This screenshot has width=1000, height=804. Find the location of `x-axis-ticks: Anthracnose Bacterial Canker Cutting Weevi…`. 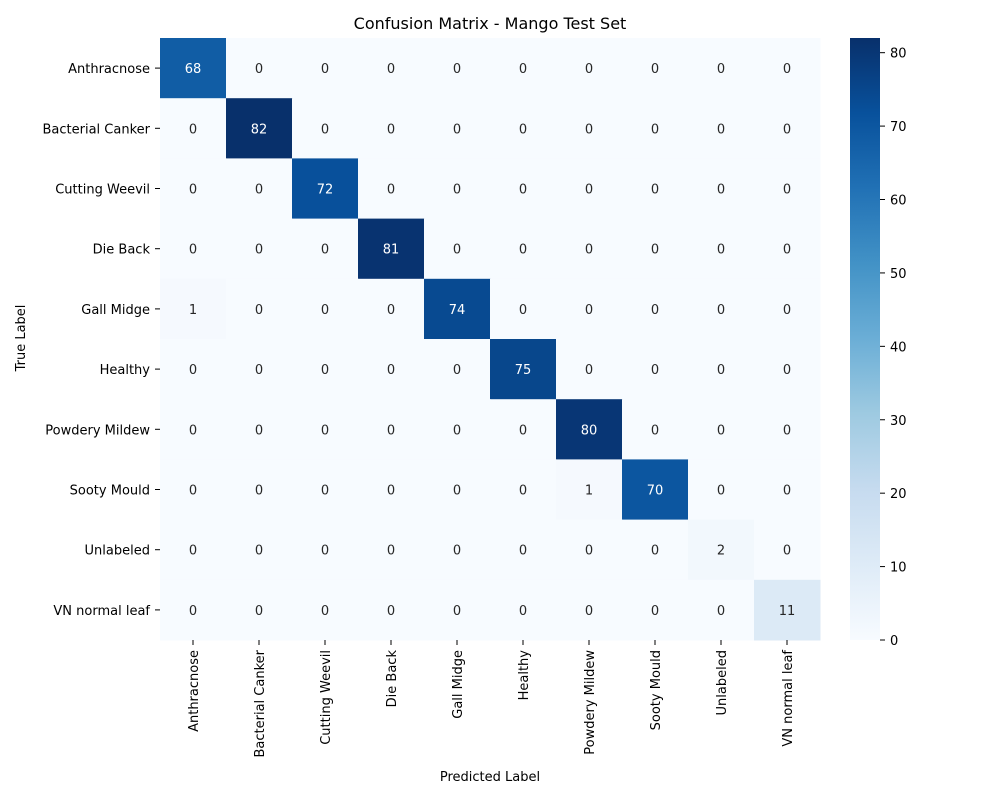

x-axis-ticks: Anthracnose Bacterial Canker Cutting Weevi… is located at coordinates (491, 699).